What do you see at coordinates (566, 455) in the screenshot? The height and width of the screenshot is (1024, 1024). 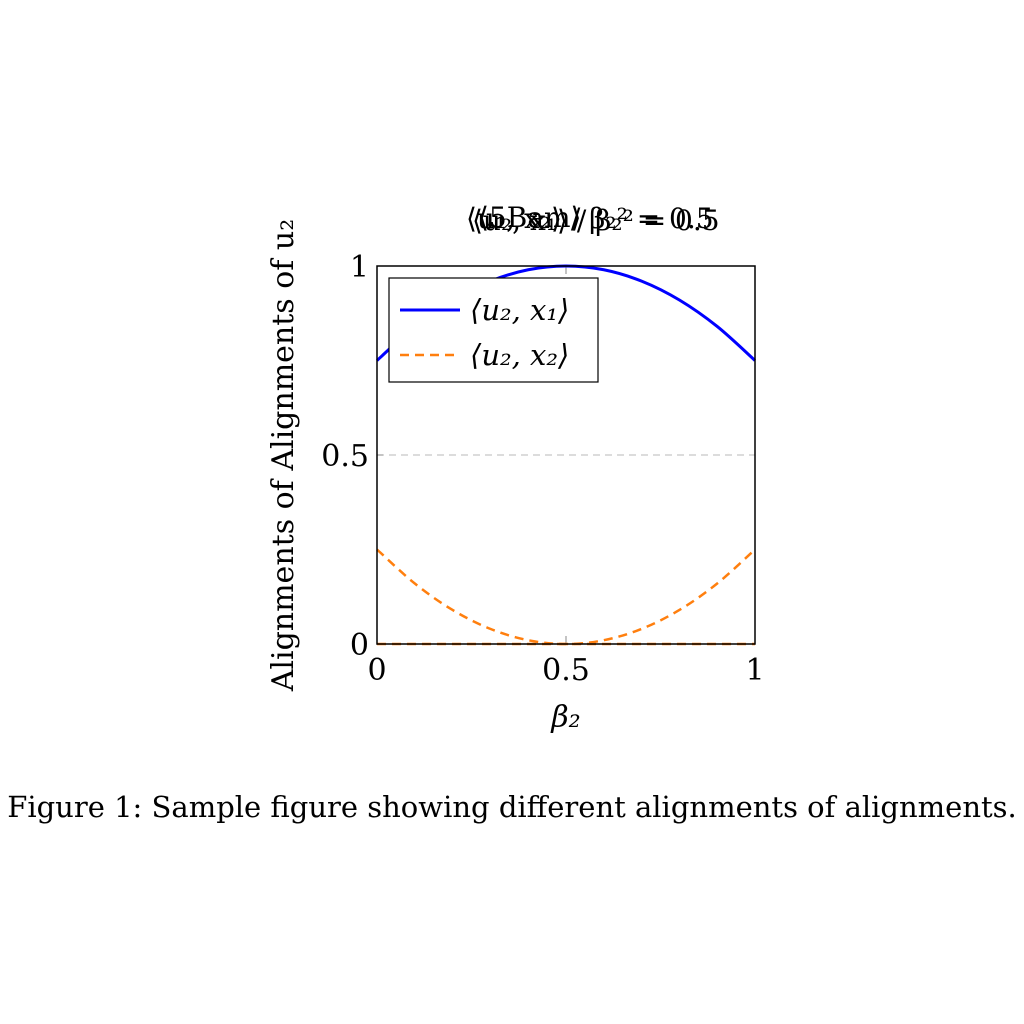 I see `plot-frame` at bounding box center [566, 455].